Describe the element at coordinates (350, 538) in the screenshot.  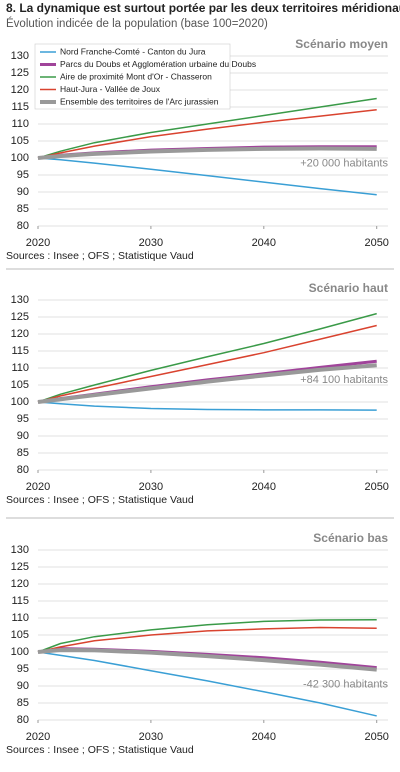
I see `panel-title: Scénario bas` at that location.